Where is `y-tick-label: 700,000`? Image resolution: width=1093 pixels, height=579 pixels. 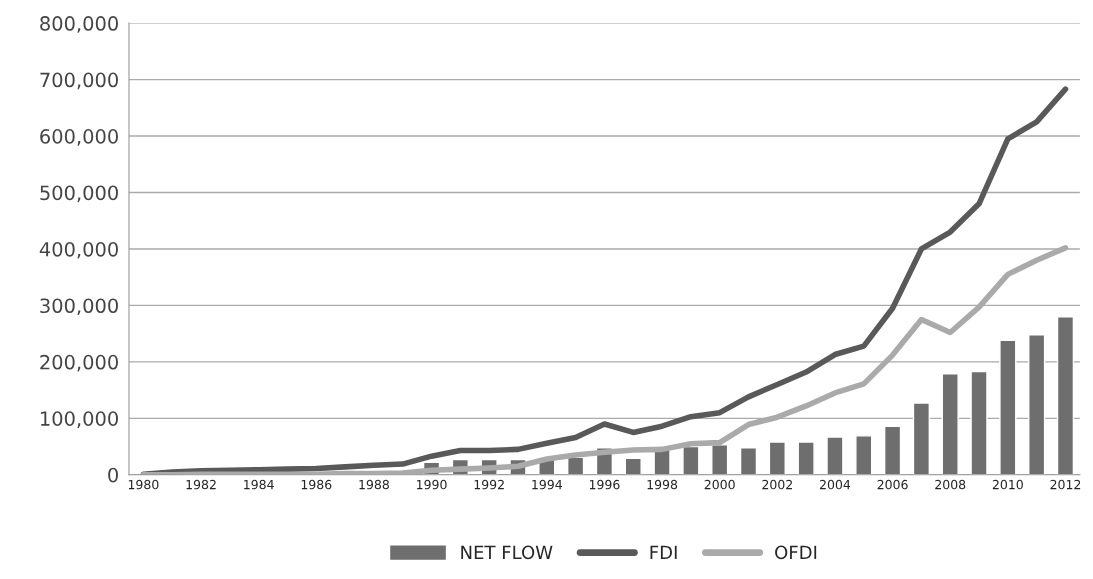 y-tick-label: 700,000 is located at coordinates (79, 81).